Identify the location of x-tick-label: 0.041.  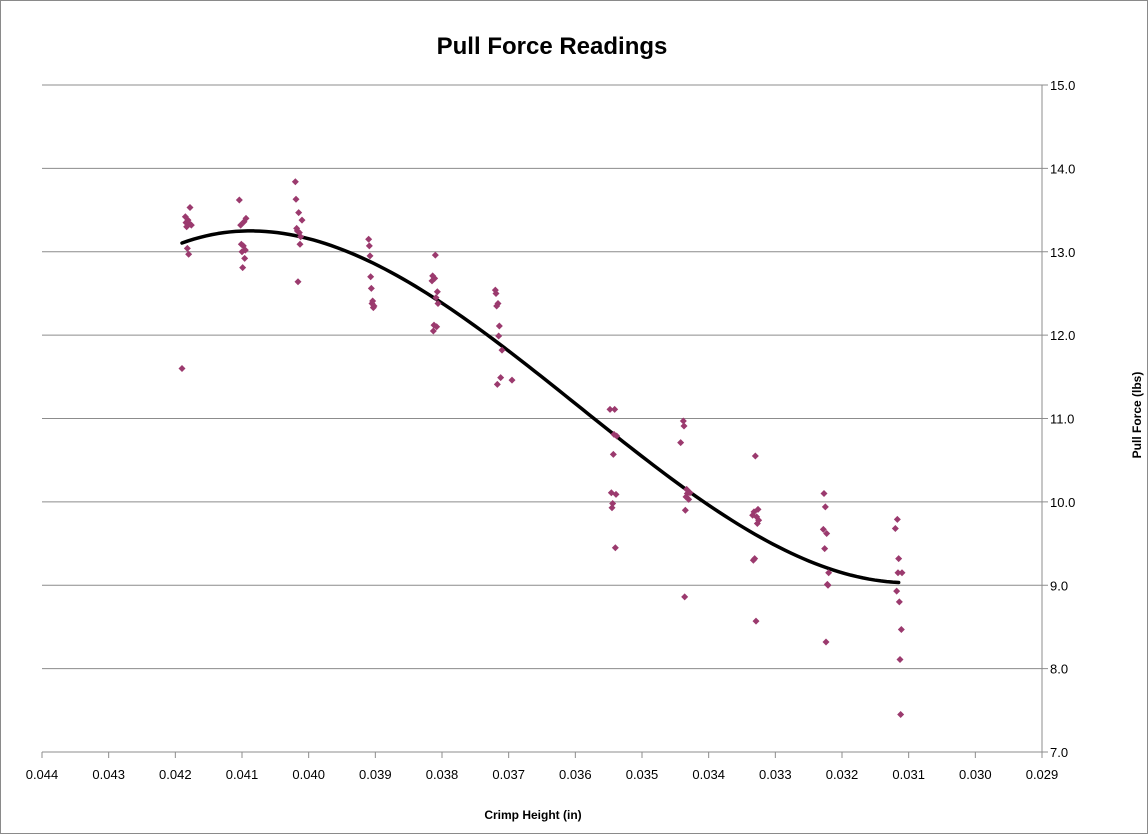
(242, 774).